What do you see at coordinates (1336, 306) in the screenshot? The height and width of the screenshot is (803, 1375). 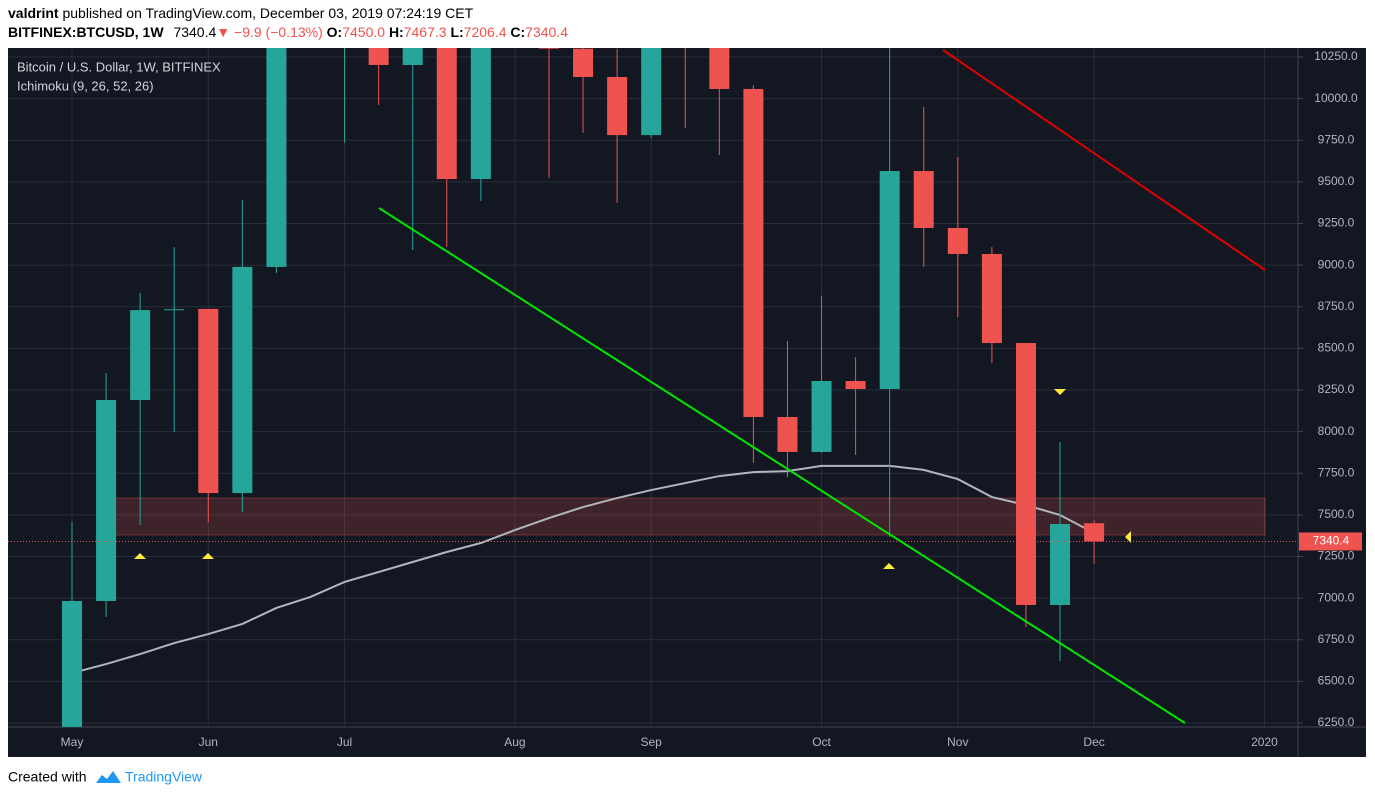 I see `y-tick-label: 8750.0` at bounding box center [1336, 306].